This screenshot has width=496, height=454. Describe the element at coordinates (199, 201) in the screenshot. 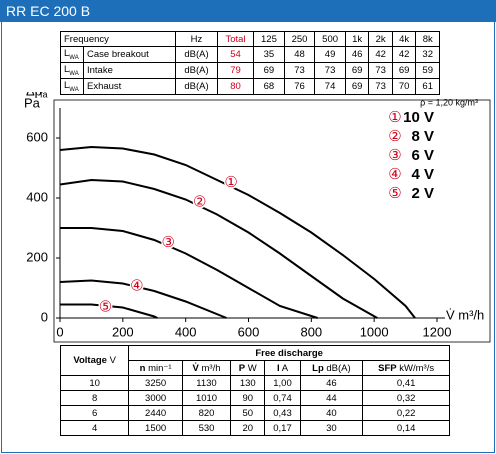

I see `curve-marker: ②` at that location.